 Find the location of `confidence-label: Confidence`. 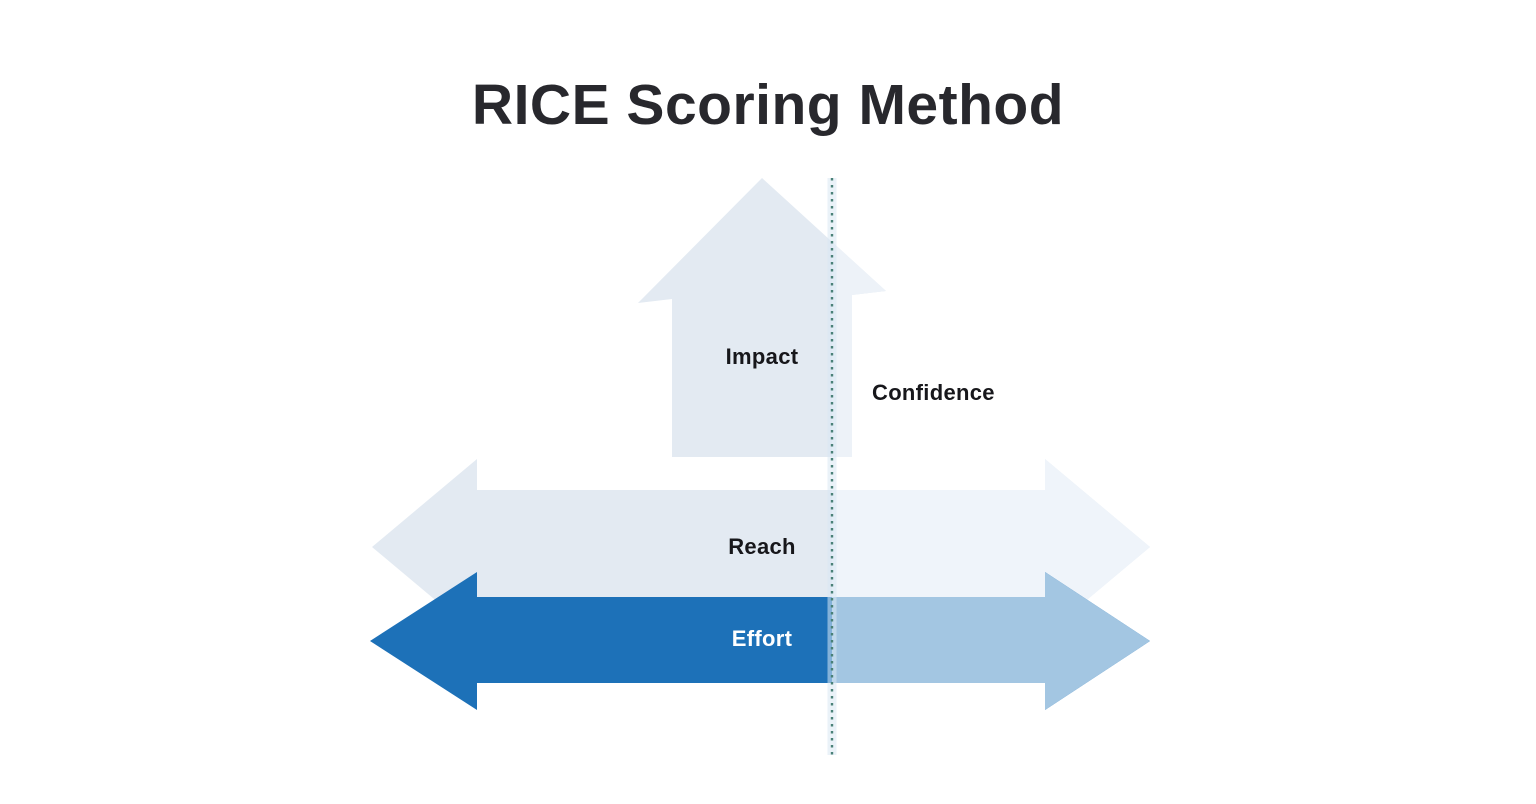

confidence-label: Confidence is located at coordinates (933, 392).